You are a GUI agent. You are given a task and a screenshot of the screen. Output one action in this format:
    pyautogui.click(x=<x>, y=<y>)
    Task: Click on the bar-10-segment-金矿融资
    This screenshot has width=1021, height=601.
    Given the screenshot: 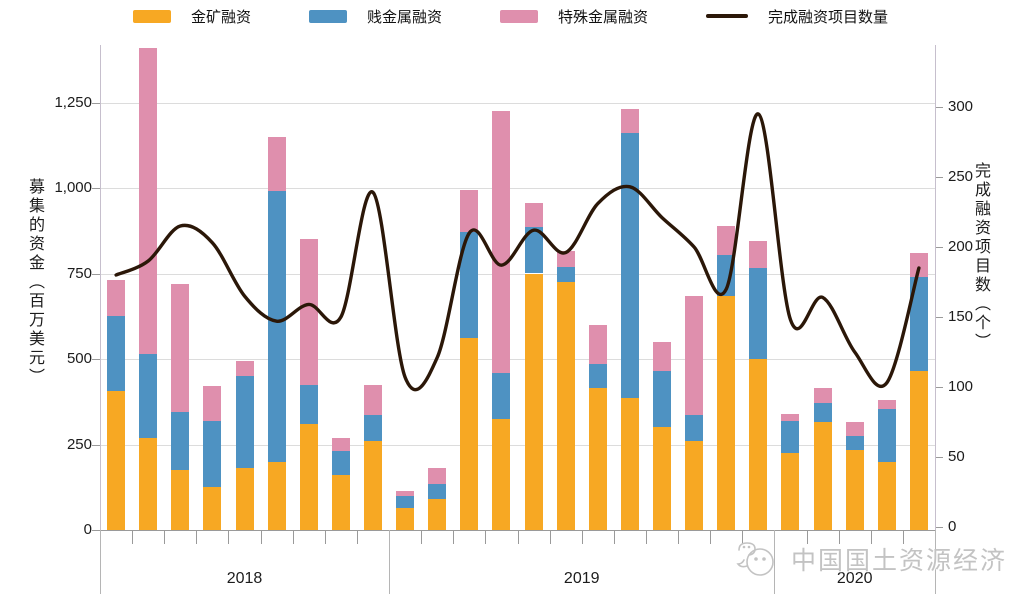 What is the action you would take?
    pyautogui.click(x=405, y=518)
    